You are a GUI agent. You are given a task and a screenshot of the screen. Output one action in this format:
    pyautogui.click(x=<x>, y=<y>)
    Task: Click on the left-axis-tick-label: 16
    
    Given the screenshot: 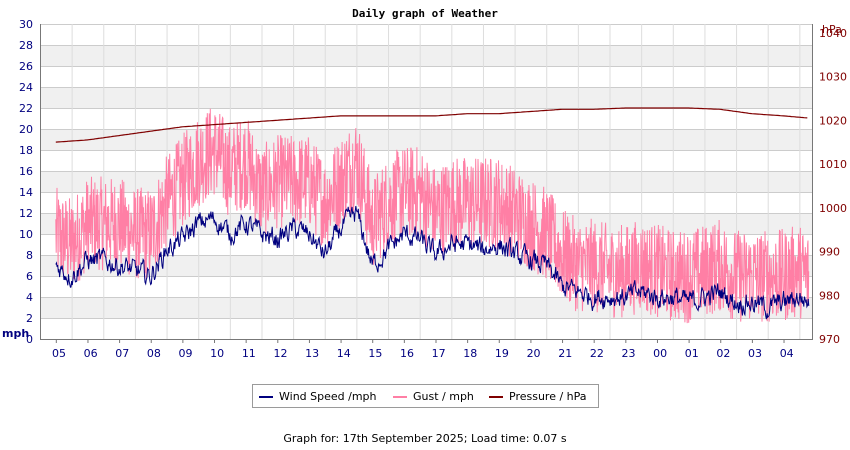 What is the action you would take?
    pyautogui.click(x=26, y=171)
    